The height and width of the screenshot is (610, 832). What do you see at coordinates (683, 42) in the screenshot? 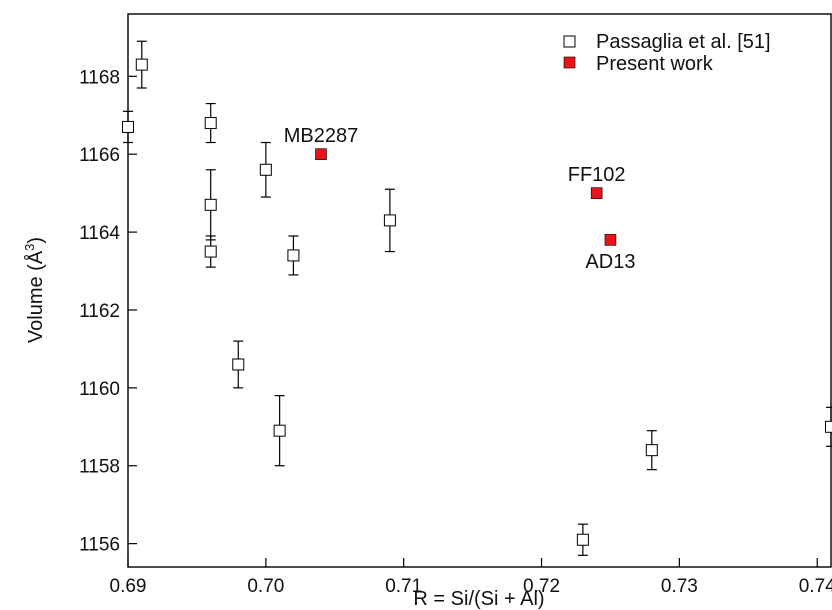
I see `legend-label-passaglia: Passaglia et al. [51]` at bounding box center [683, 42].